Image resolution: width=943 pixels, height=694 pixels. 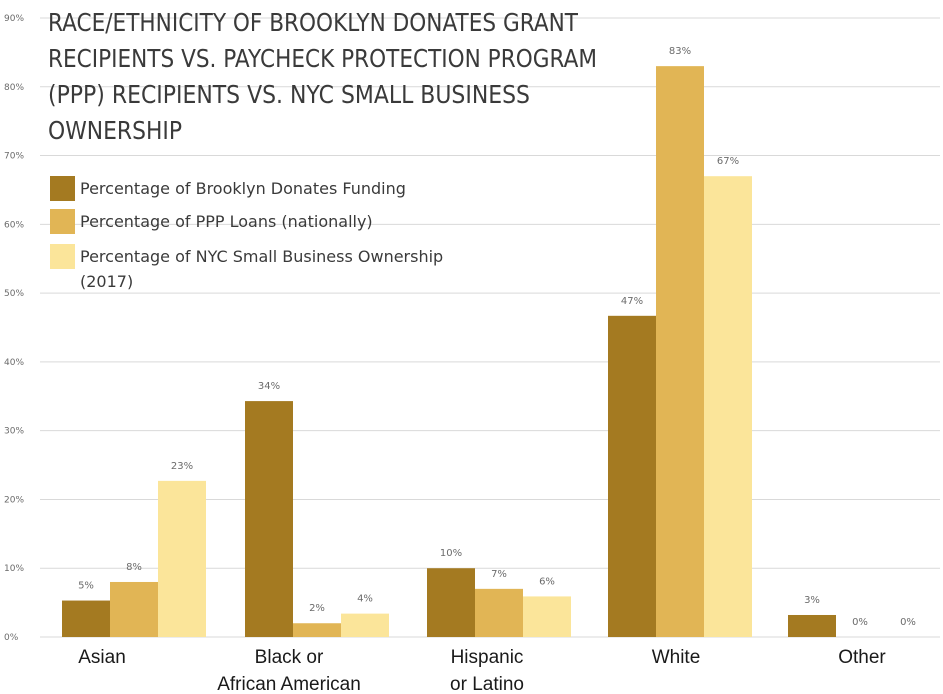 What do you see at coordinates (365, 599) in the screenshot?
I see `bar-value-label: 4%` at bounding box center [365, 599].